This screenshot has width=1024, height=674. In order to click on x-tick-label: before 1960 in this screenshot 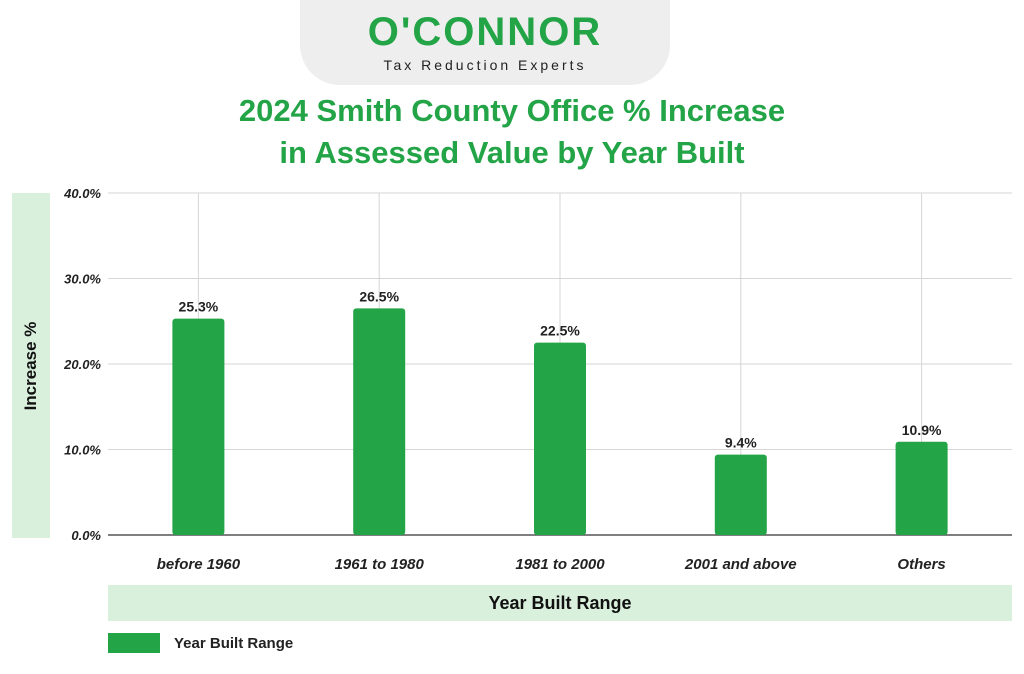, I will do `click(199, 564)`.